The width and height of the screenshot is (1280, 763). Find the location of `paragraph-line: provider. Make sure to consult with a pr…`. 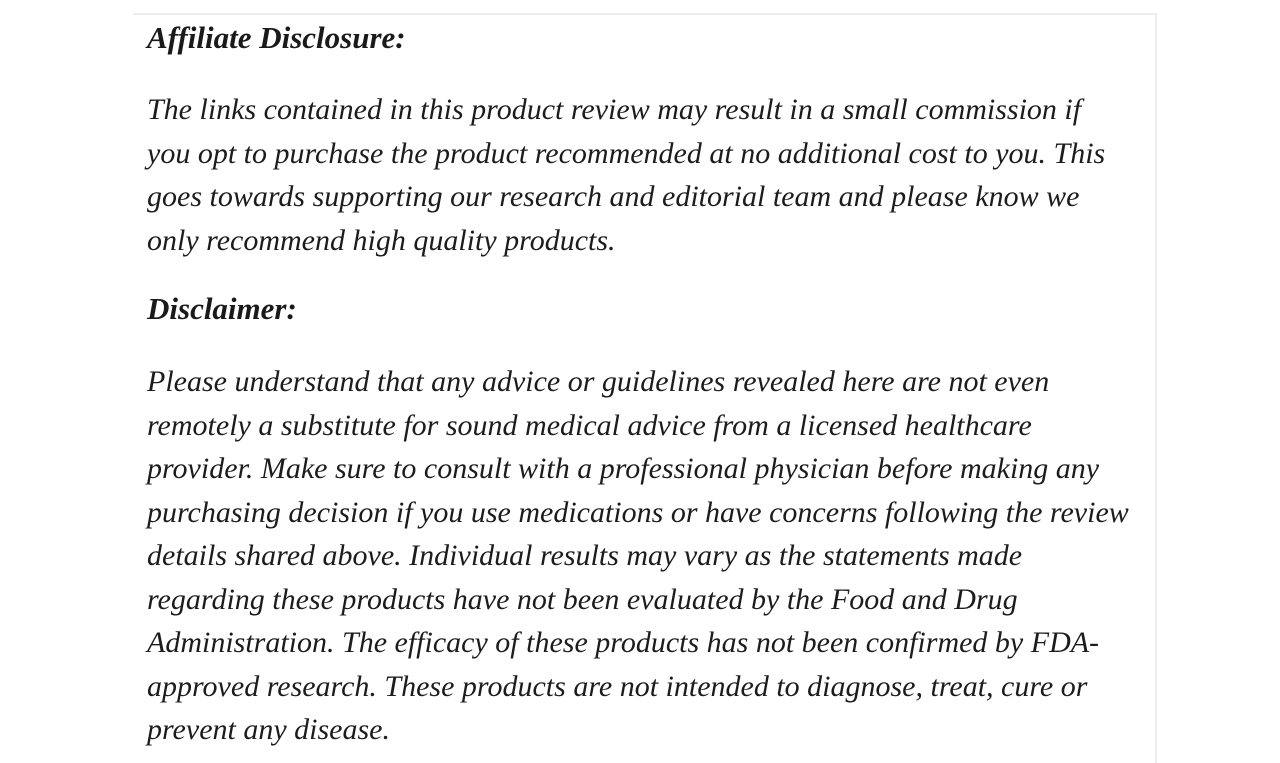

paragraph-line: provider. Make sure to consult with a pr… is located at coordinates (623, 468).